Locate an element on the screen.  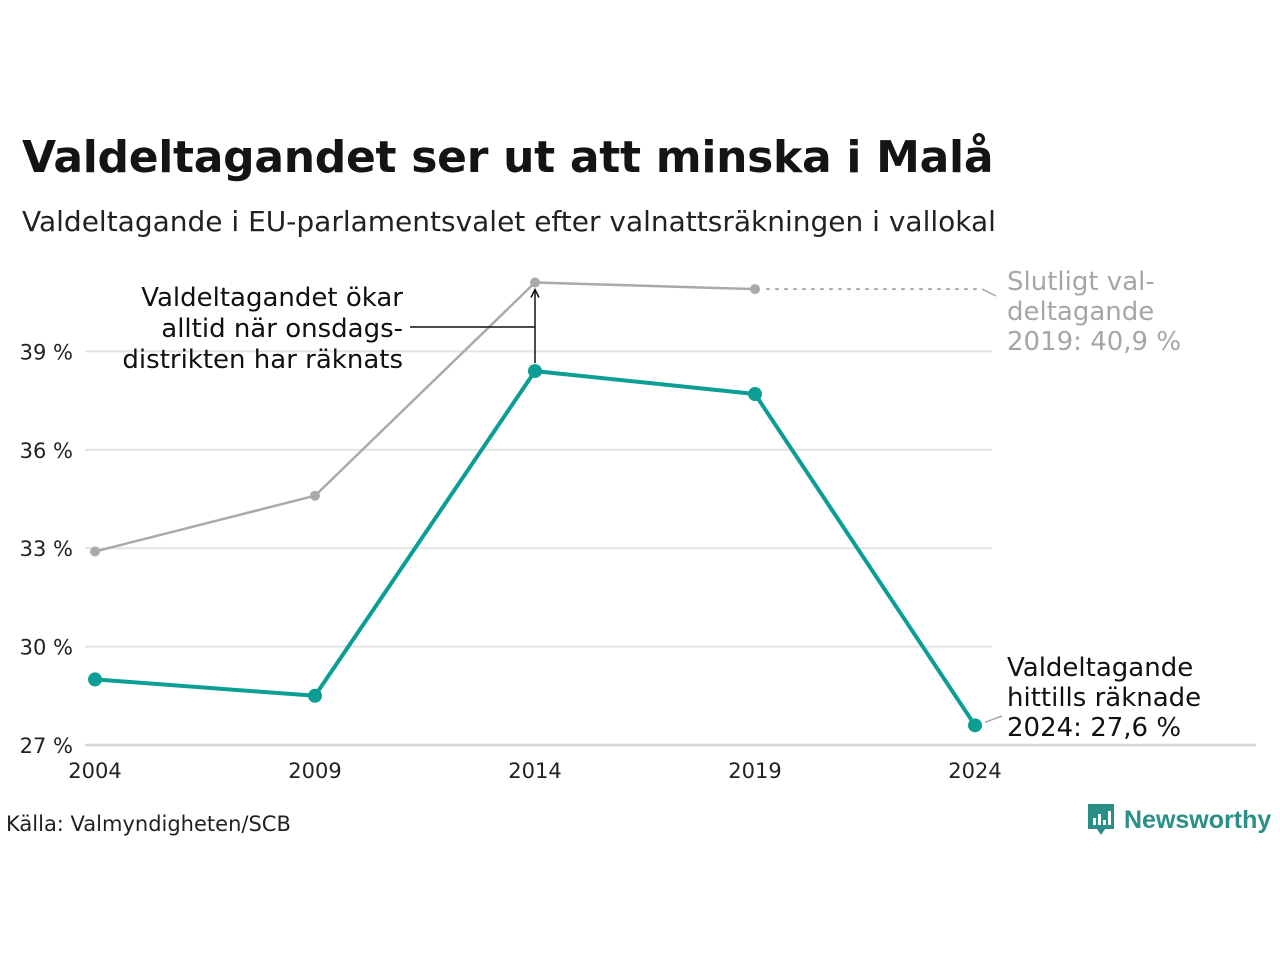
annotation-2024-text: hittills räknade is located at coordinates (1104, 698).